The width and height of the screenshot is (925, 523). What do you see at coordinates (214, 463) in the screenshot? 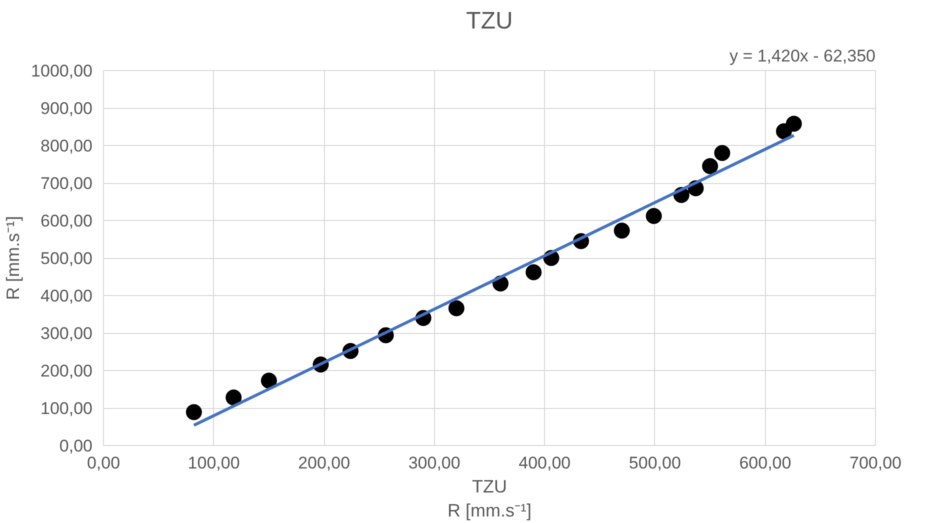
I see `x-tick-label: 100,00` at bounding box center [214, 463].